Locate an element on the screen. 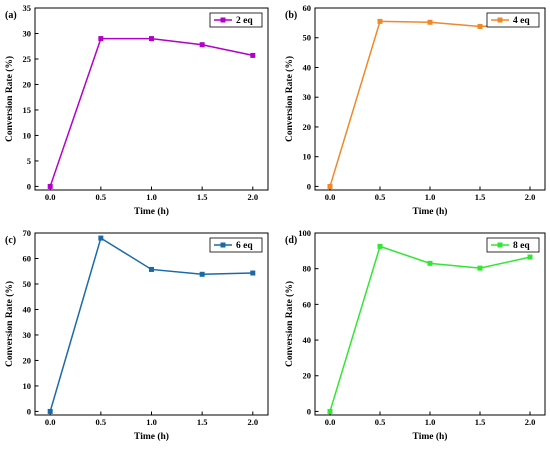  legend: 8 eq is located at coordinates (513, 245).